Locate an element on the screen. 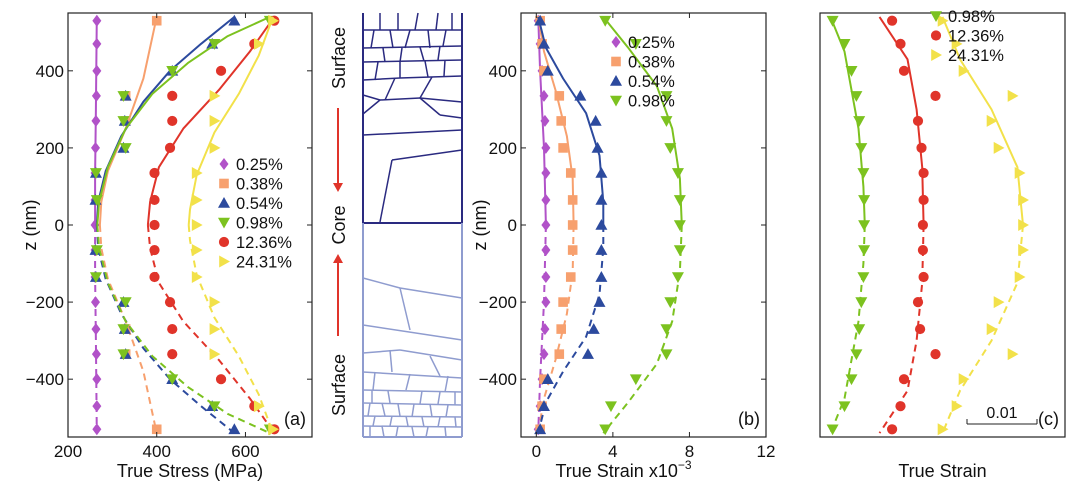 Image resolution: width=1073 pixels, height=487 pixels. legend-entry-0-25pct: 0.25% is located at coordinates (643, 43).